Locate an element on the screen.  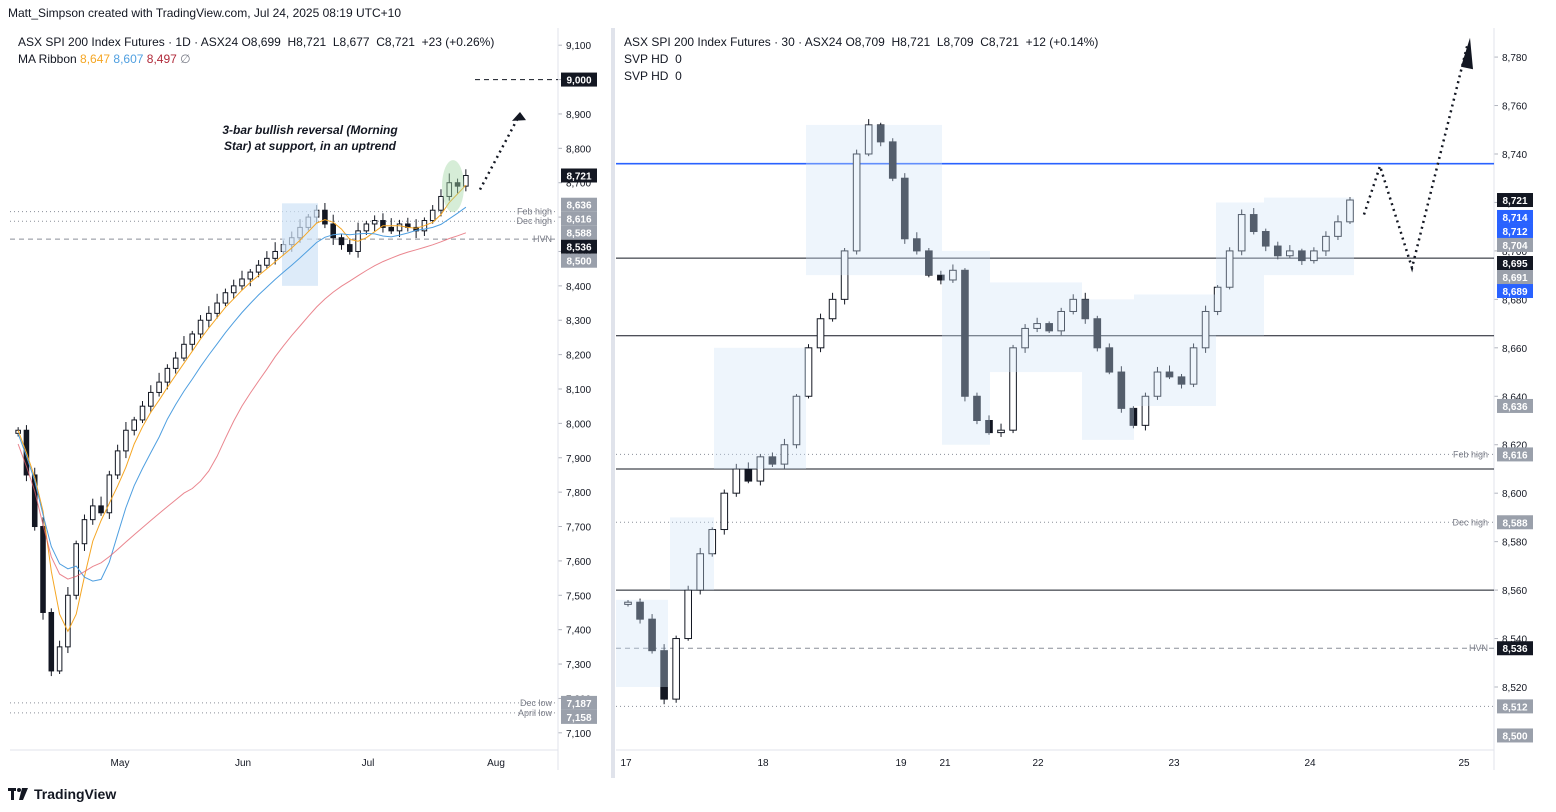
left-y-tick-label-9: 8,200 is located at coordinates (578, 356).